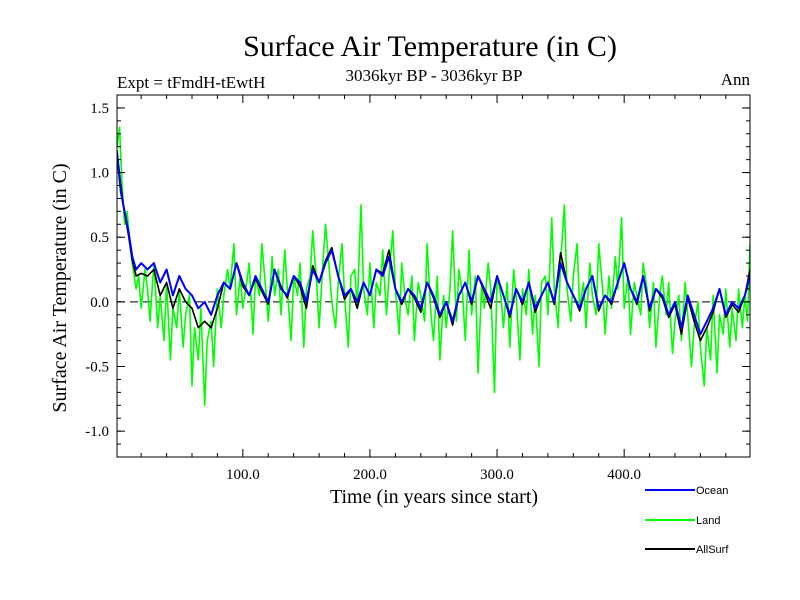 This screenshot has height=600, width=800. What do you see at coordinates (99, 174) in the screenshot?
I see `y-tick-label: 1.0` at bounding box center [99, 174].